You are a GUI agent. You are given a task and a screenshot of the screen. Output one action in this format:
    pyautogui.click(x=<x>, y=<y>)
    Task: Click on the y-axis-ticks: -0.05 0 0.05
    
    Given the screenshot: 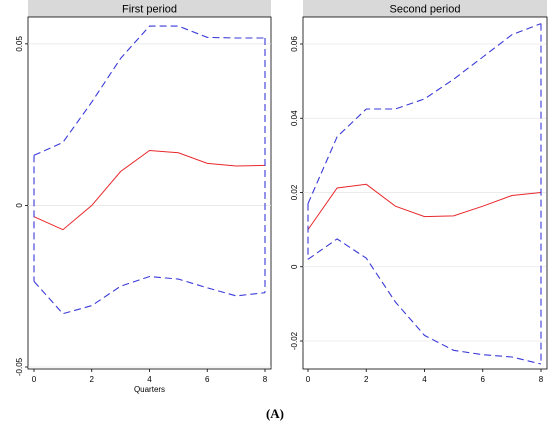 What is the action you would take?
    pyautogui.click(x=21, y=206)
    